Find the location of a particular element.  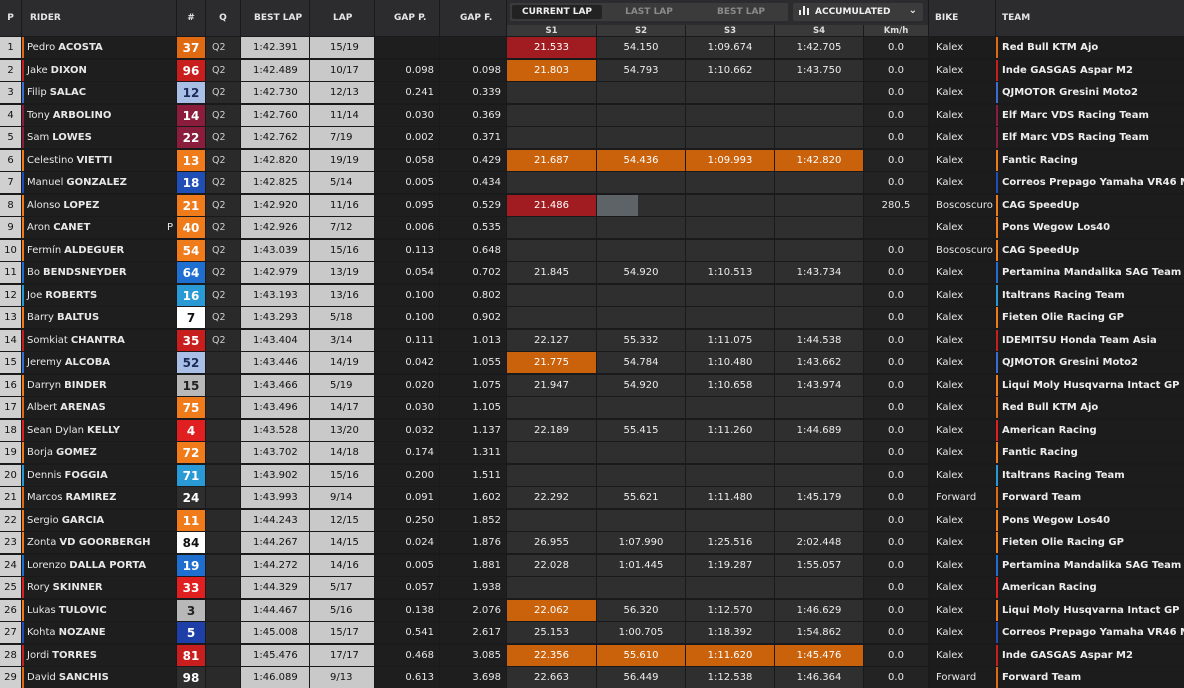

rider-number-badge: 19 is located at coordinates (191, 565).